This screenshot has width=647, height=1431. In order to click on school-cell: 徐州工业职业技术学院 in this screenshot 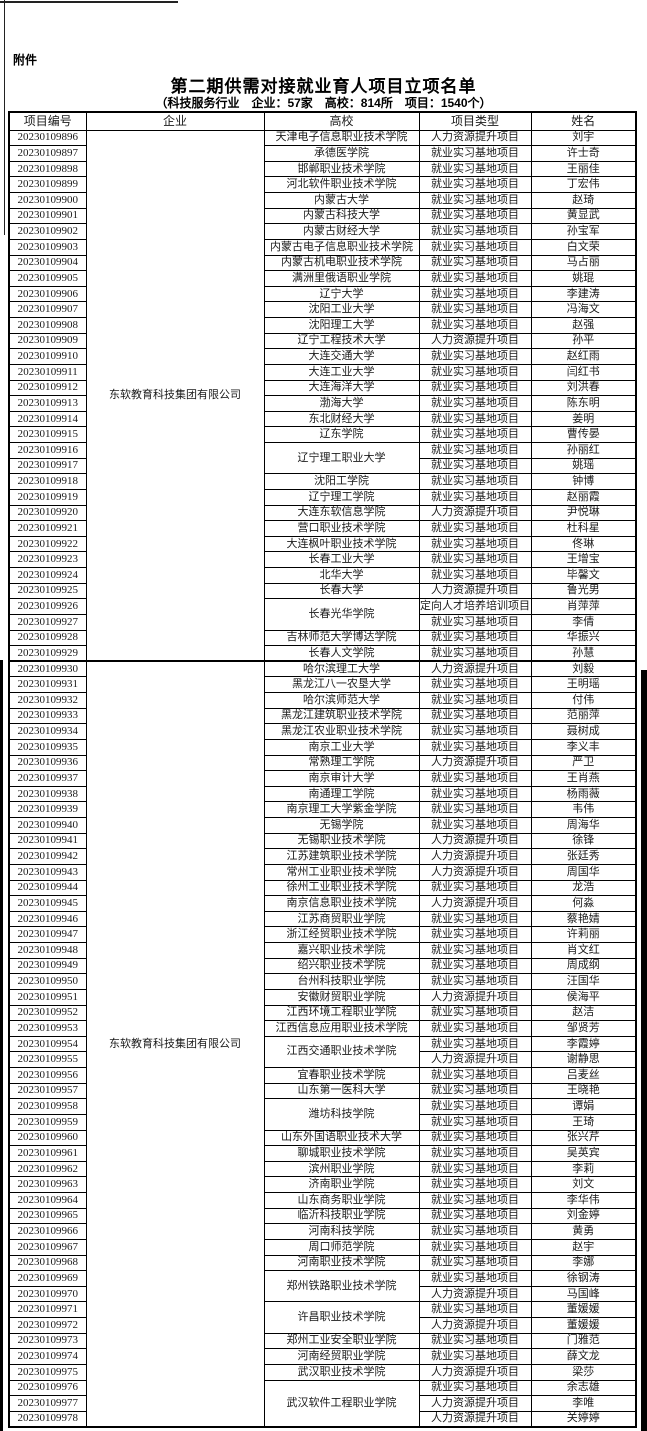, I will do `click(341, 888)`.